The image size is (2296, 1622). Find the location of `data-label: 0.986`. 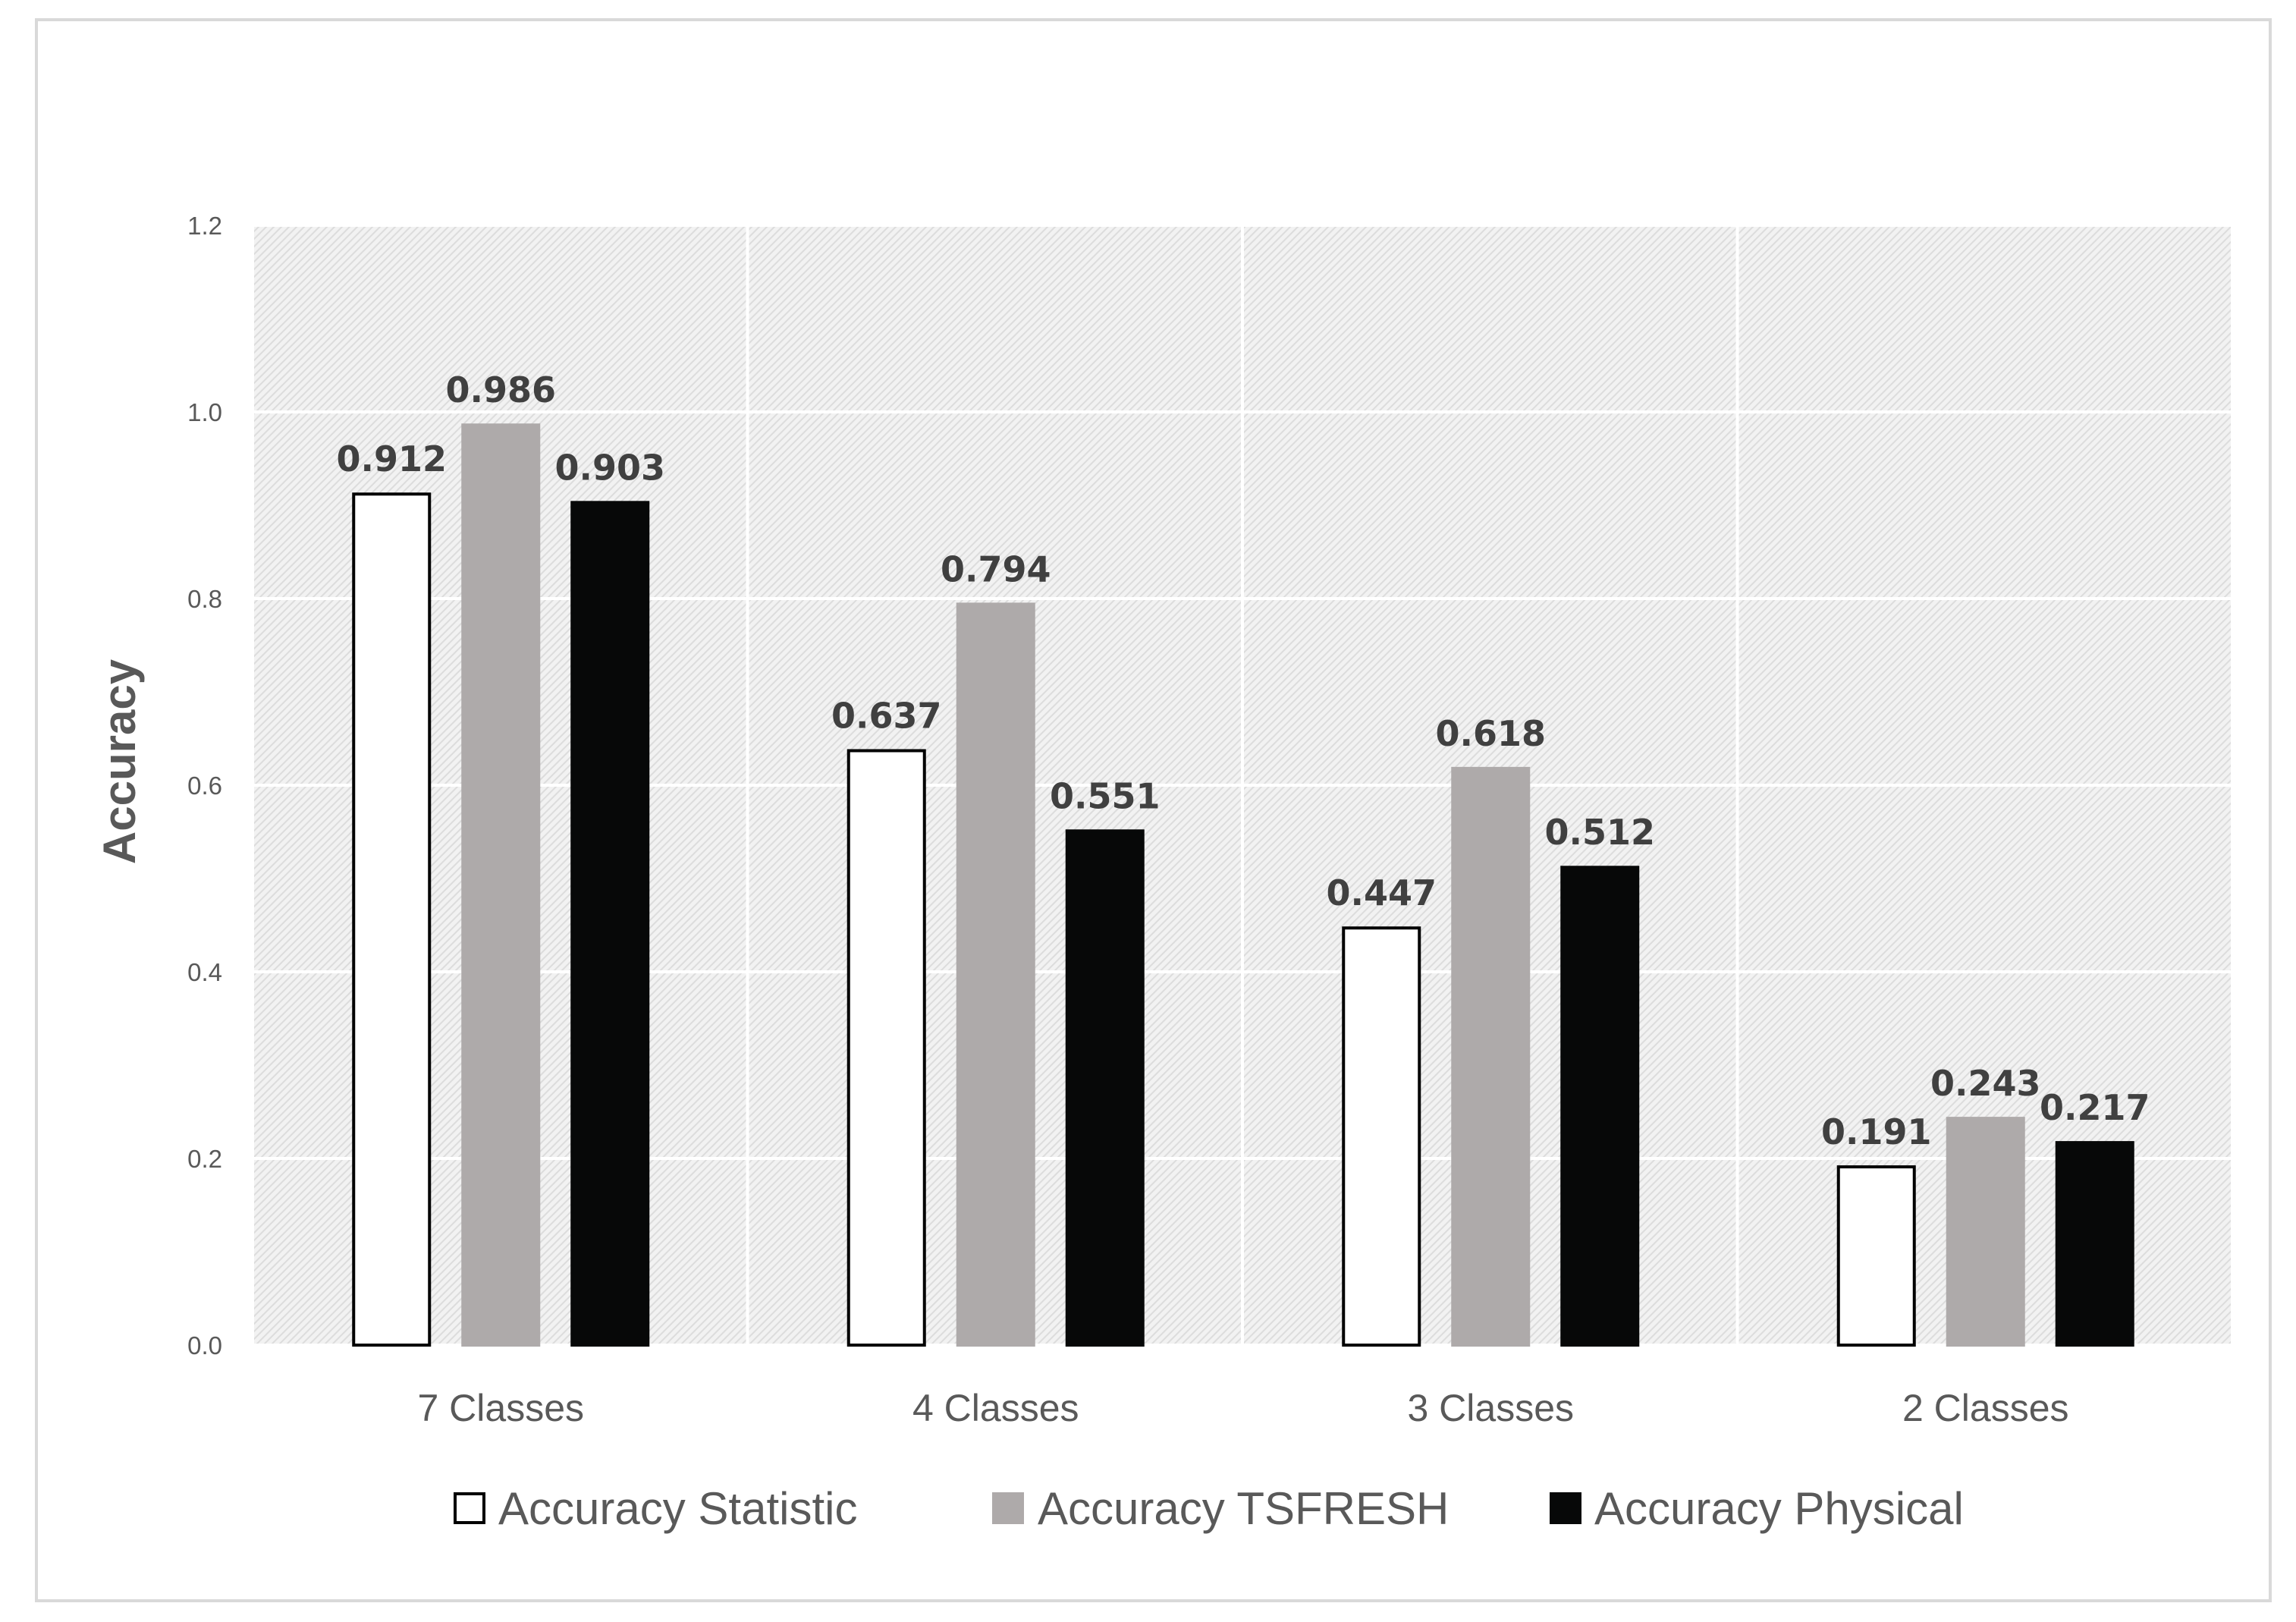

data-label: 0.986 is located at coordinates (501, 389).